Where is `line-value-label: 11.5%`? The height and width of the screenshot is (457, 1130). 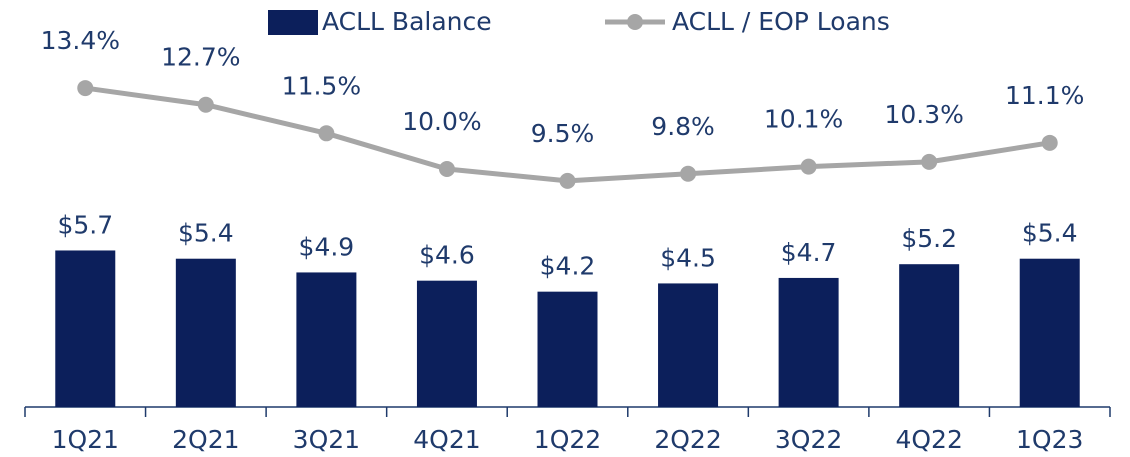
line-value-label: 11.5% is located at coordinates (321, 85).